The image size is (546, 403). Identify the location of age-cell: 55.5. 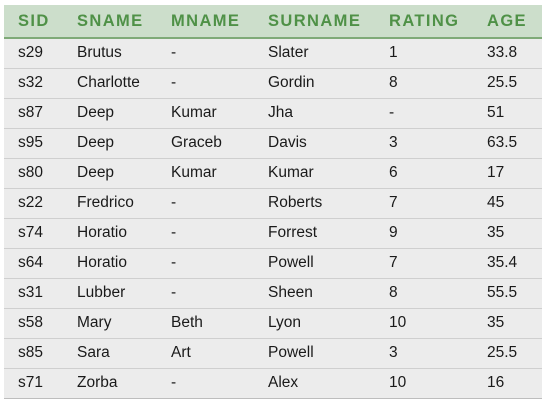
(507, 293).